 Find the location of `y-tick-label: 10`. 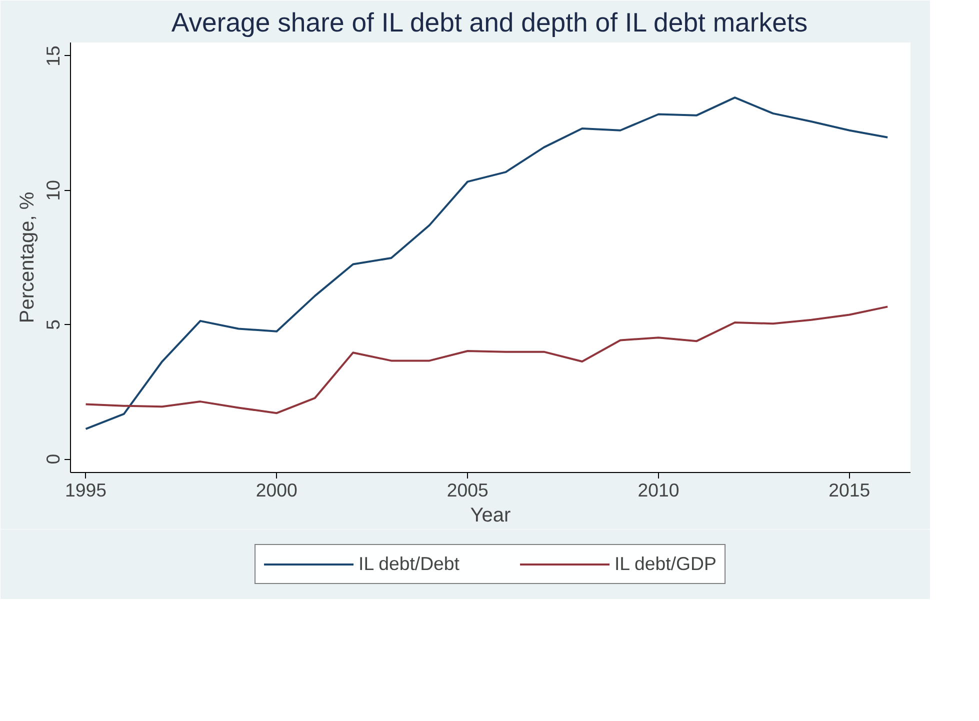

y-tick-label: 10 is located at coordinates (53, 190).